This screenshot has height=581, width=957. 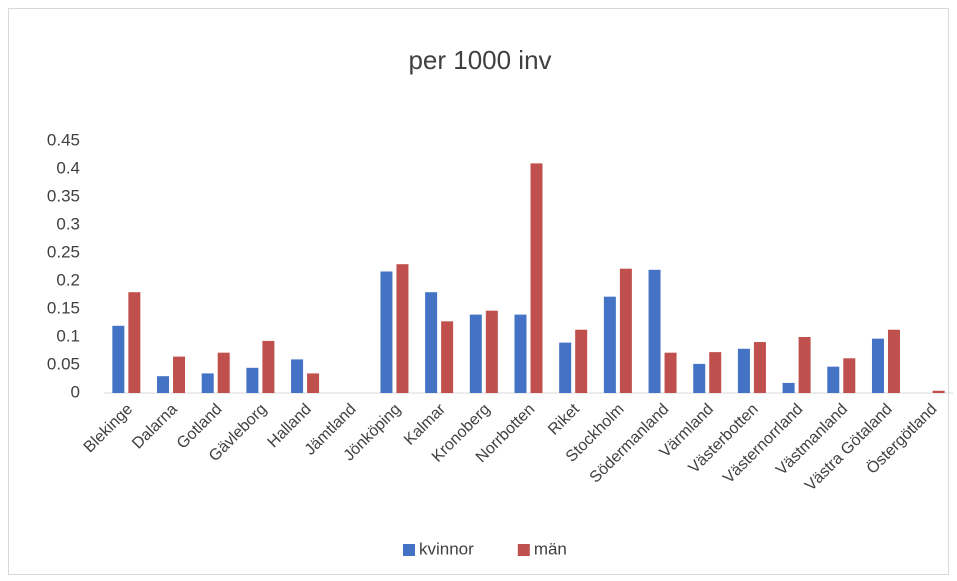 What do you see at coordinates (63, 251) in the screenshot?
I see `y-tick-label: 0.25` at bounding box center [63, 251].